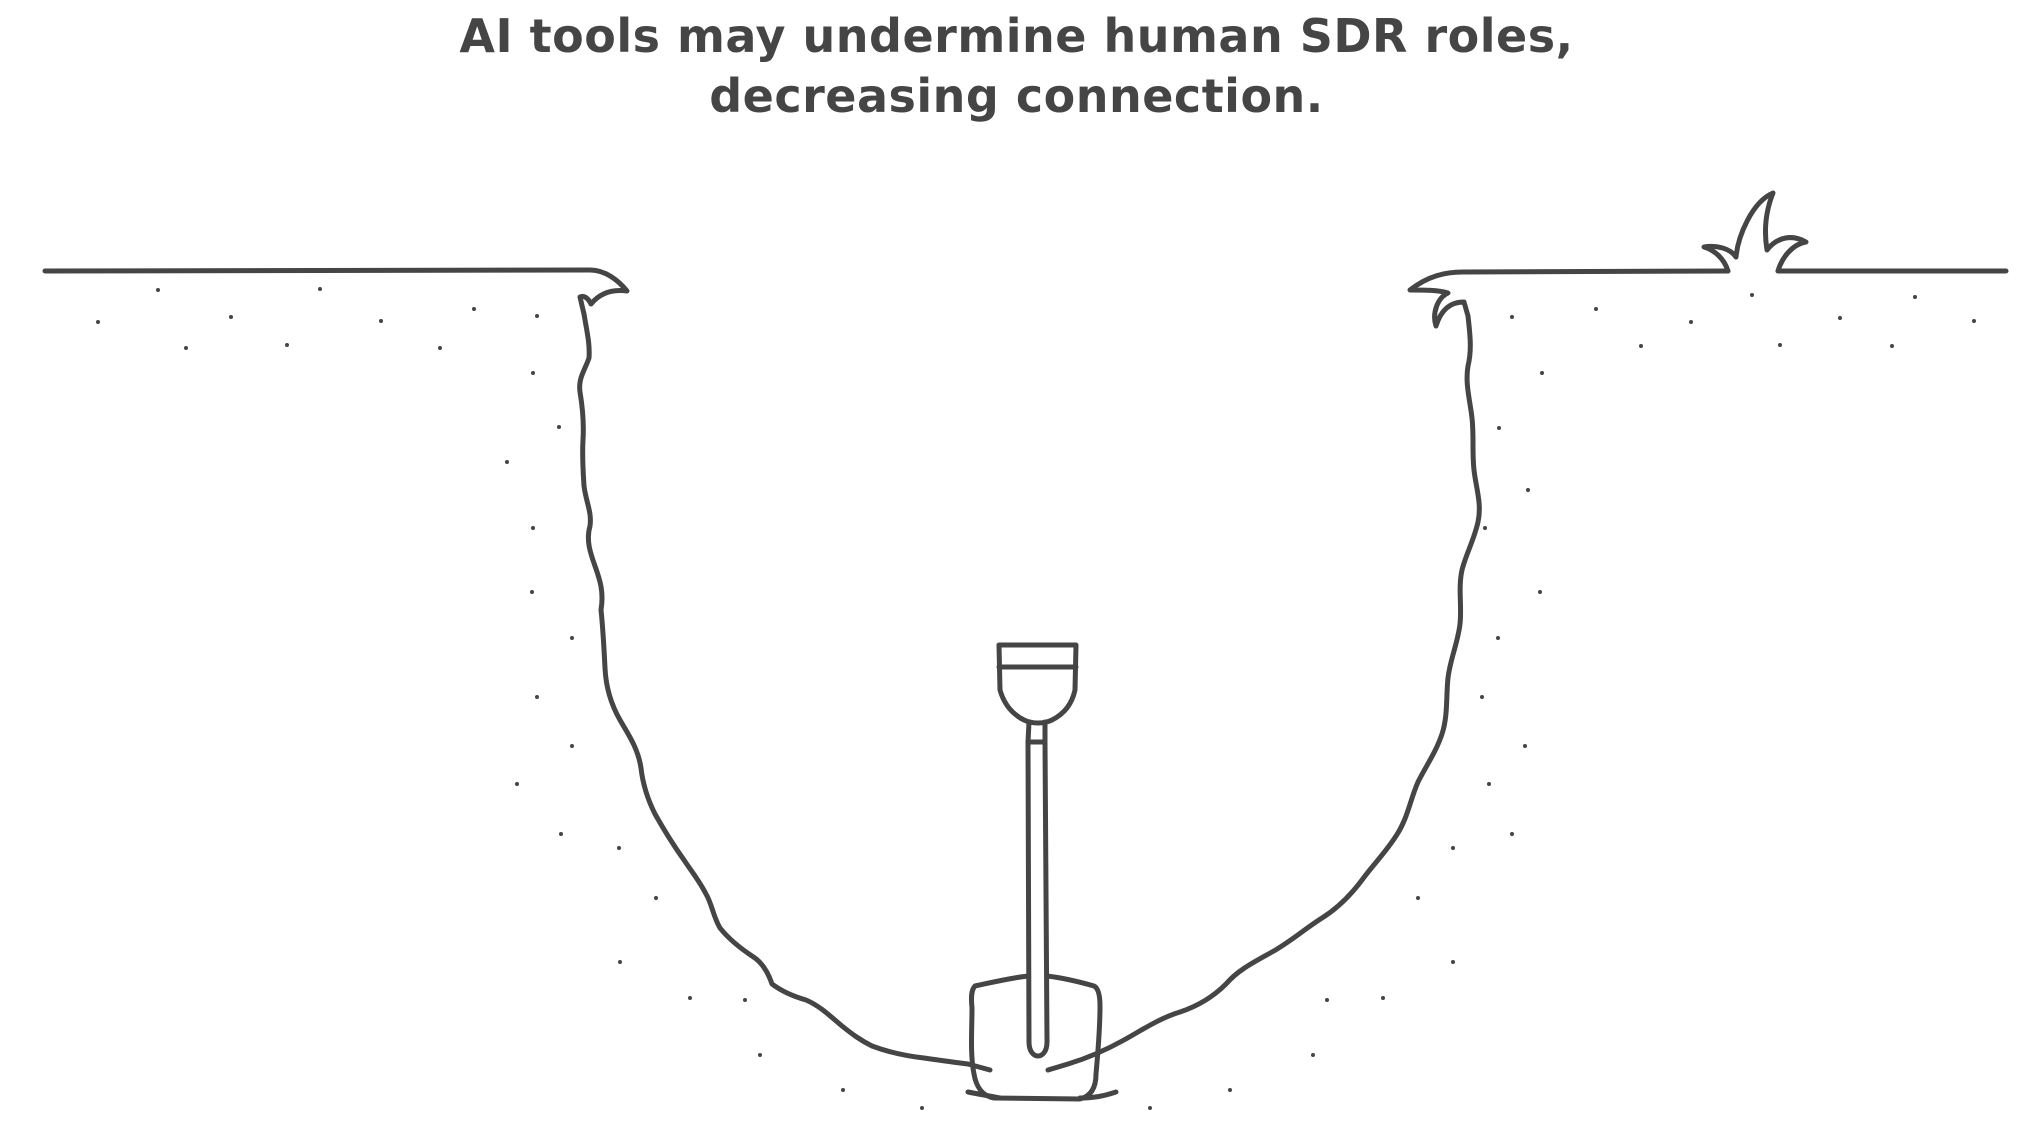 This screenshot has height=1127, width=2033. I want to click on caption-line-2: decreasing connection., so click(1016, 96).